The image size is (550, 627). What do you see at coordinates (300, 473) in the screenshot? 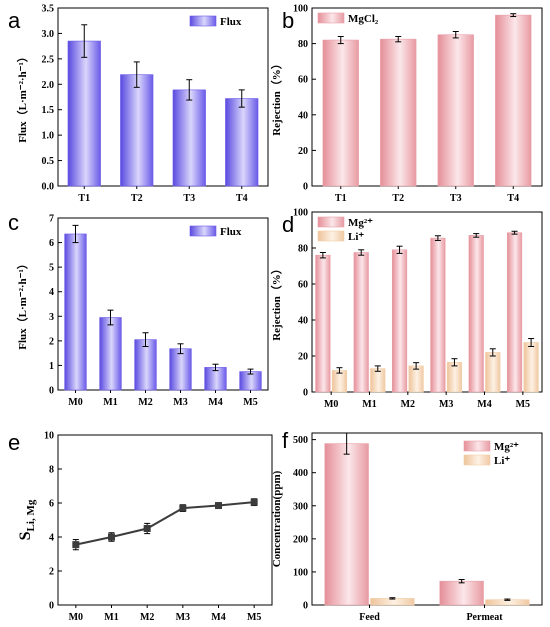
I see `y-tick-label: 400` at bounding box center [300, 473].